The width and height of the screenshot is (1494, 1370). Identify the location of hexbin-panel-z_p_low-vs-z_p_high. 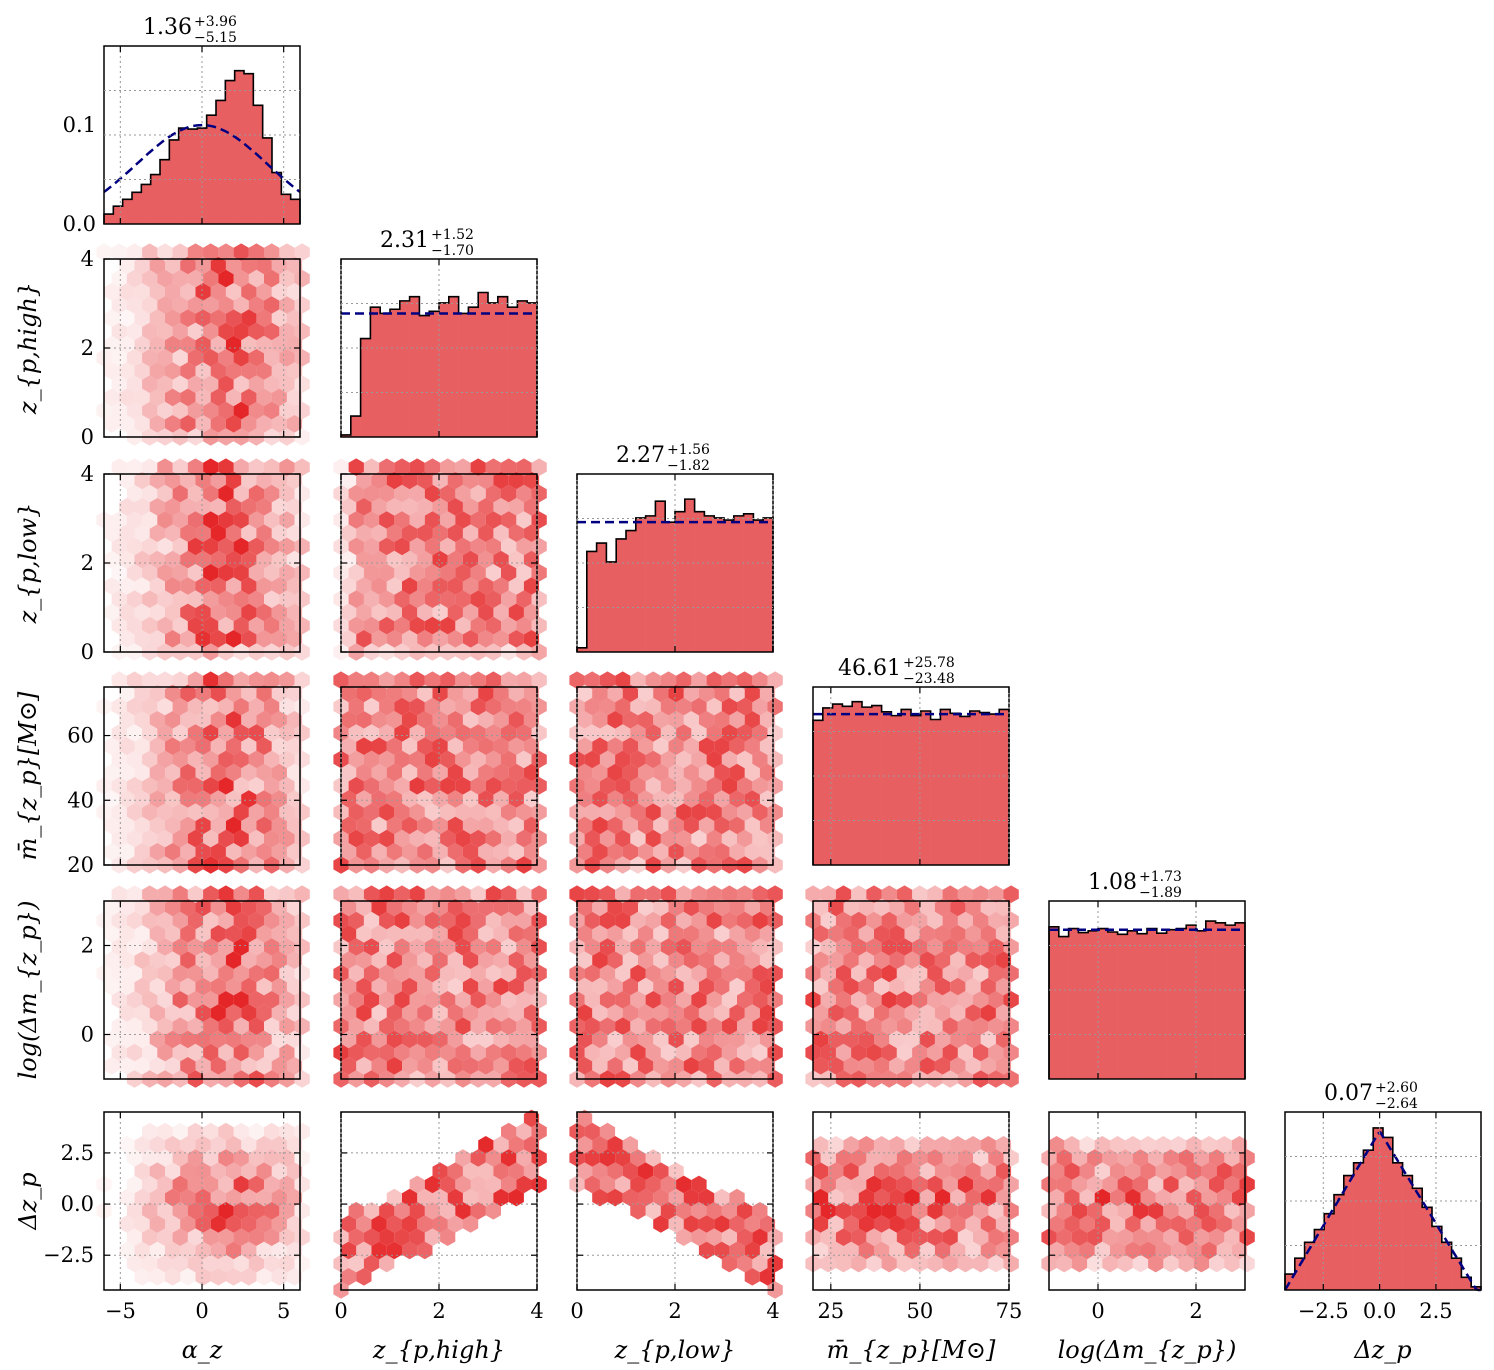
(440, 559).